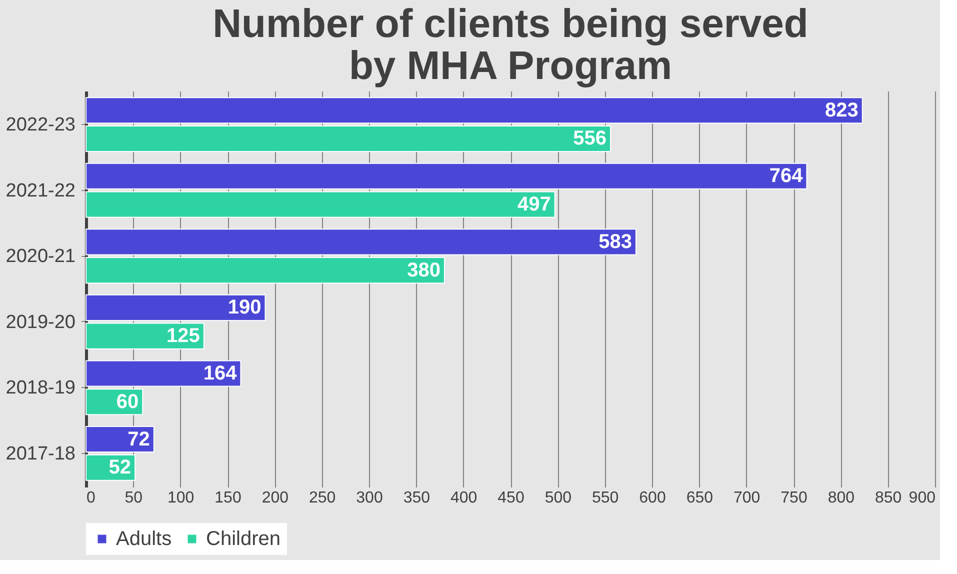  What do you see at coordinates (180, 498) in the screenshot?
I see `x-tick-label: 100` at bounding box center [180, 498].